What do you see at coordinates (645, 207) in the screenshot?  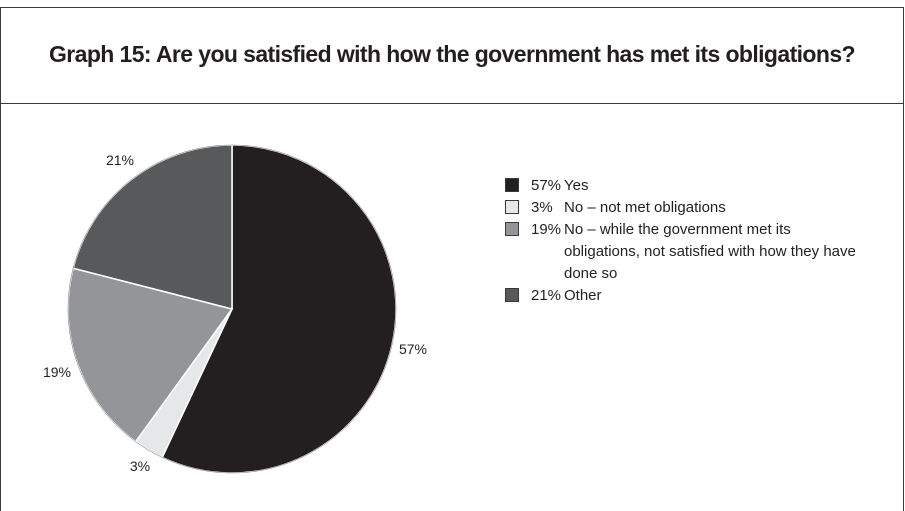 I see `legend-label: No – not met obligations` at bounding box center [645, 207].